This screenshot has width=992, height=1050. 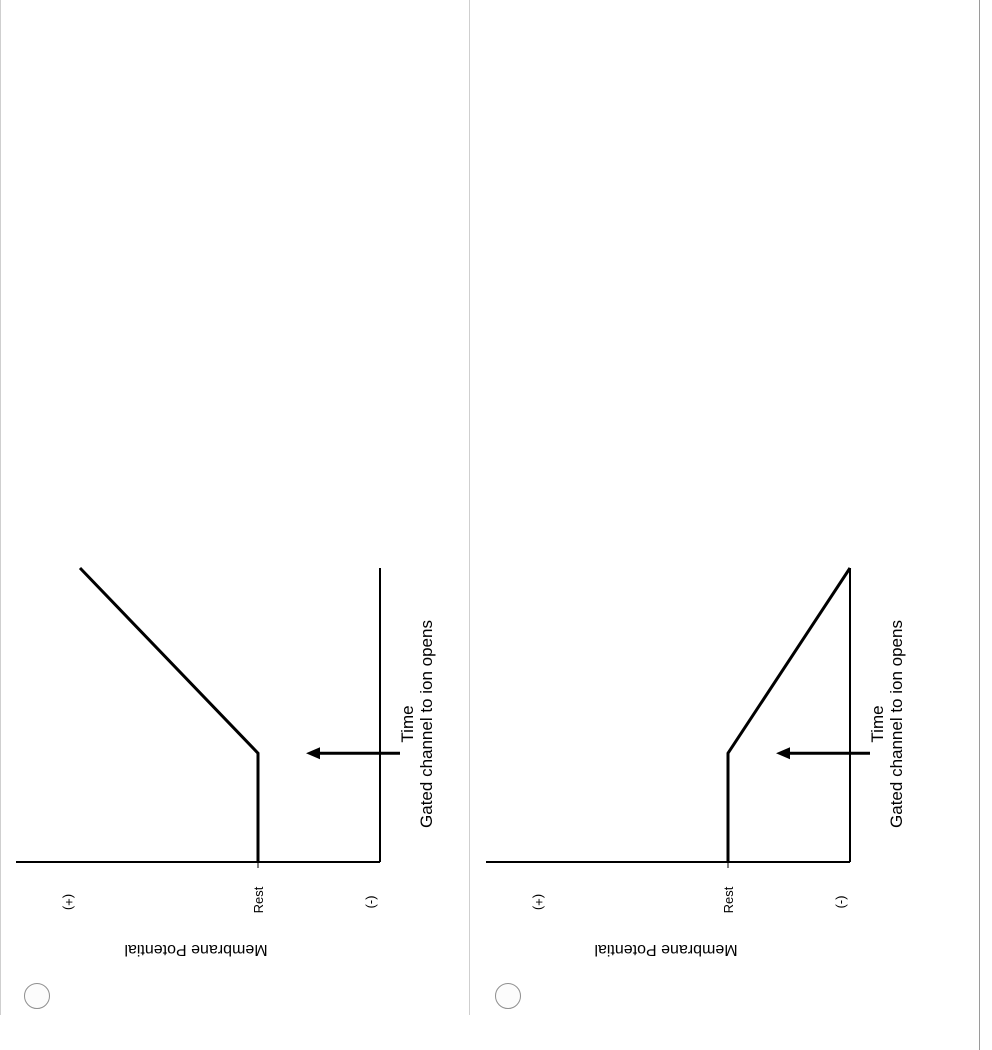 I want to click on page-border-right, so click(x=979, y=525).